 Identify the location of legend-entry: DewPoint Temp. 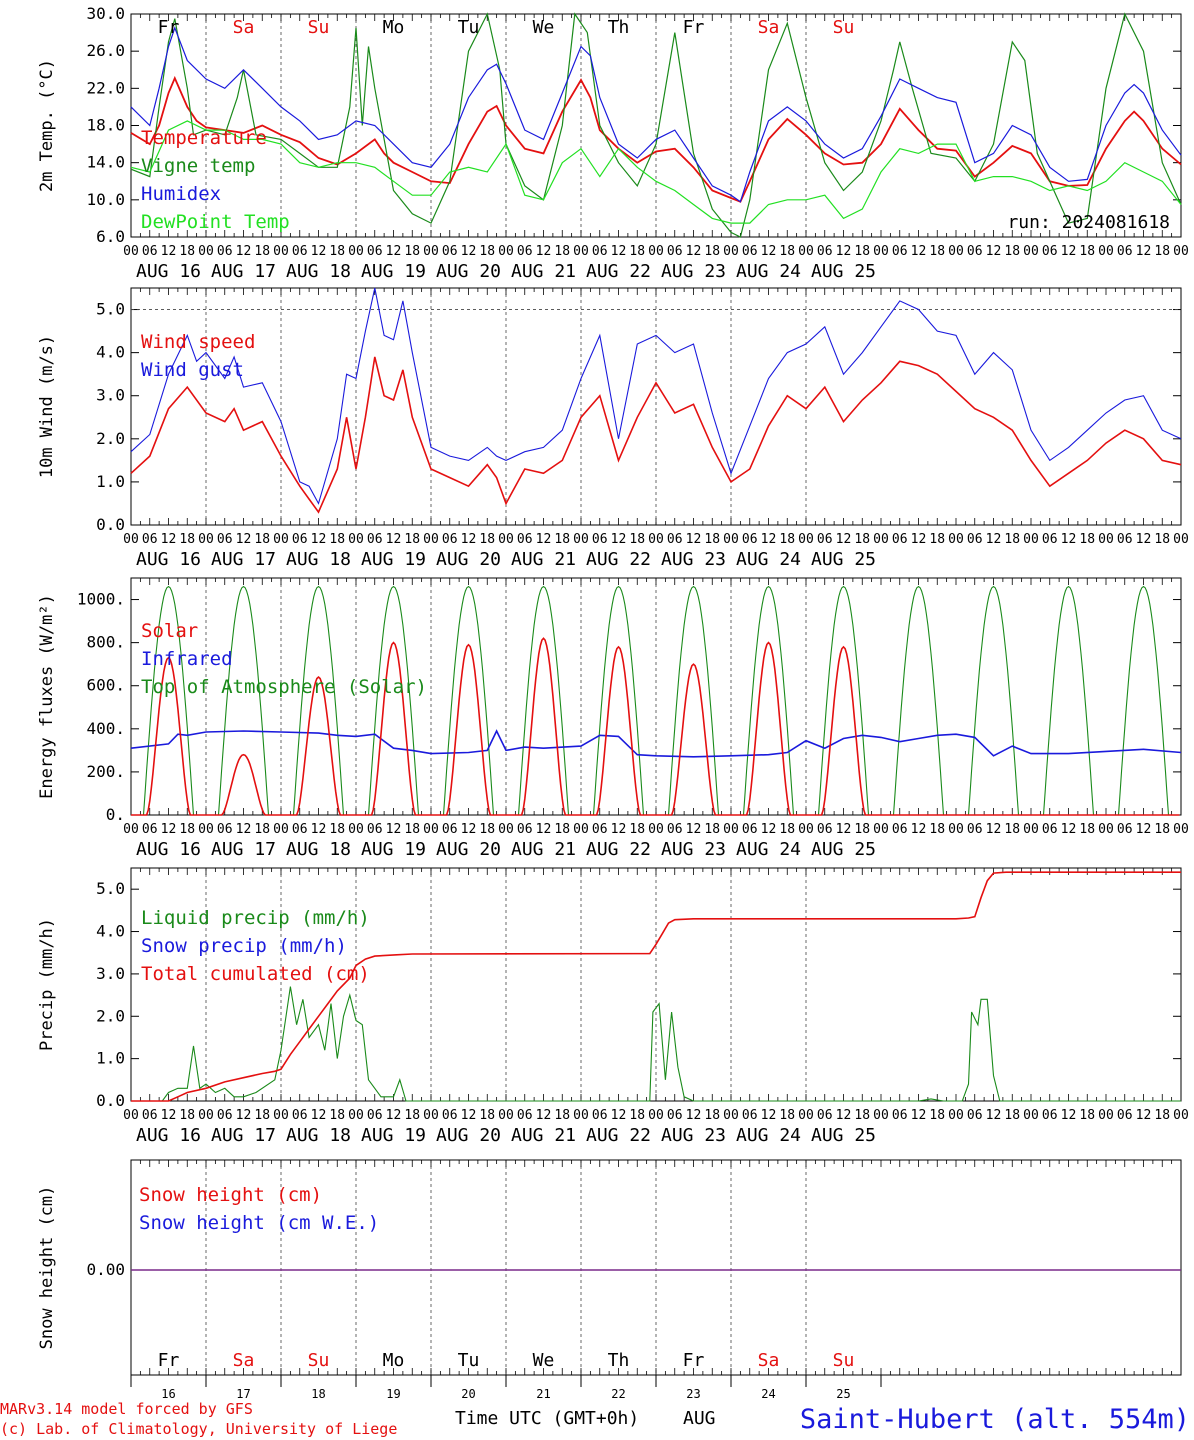
(215, 222).